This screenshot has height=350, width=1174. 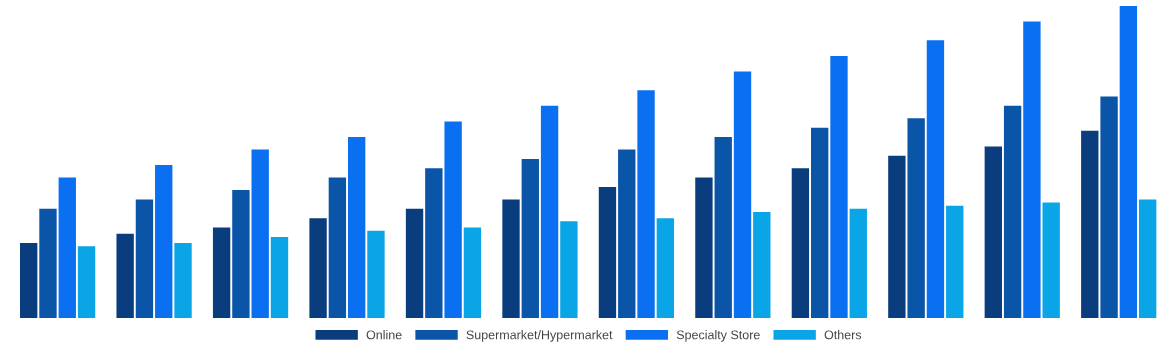 What do you see at coordinates (718, 336) in the screenshot?
I see `legend-label: Specialty Store` at bounding box center [718, 336].